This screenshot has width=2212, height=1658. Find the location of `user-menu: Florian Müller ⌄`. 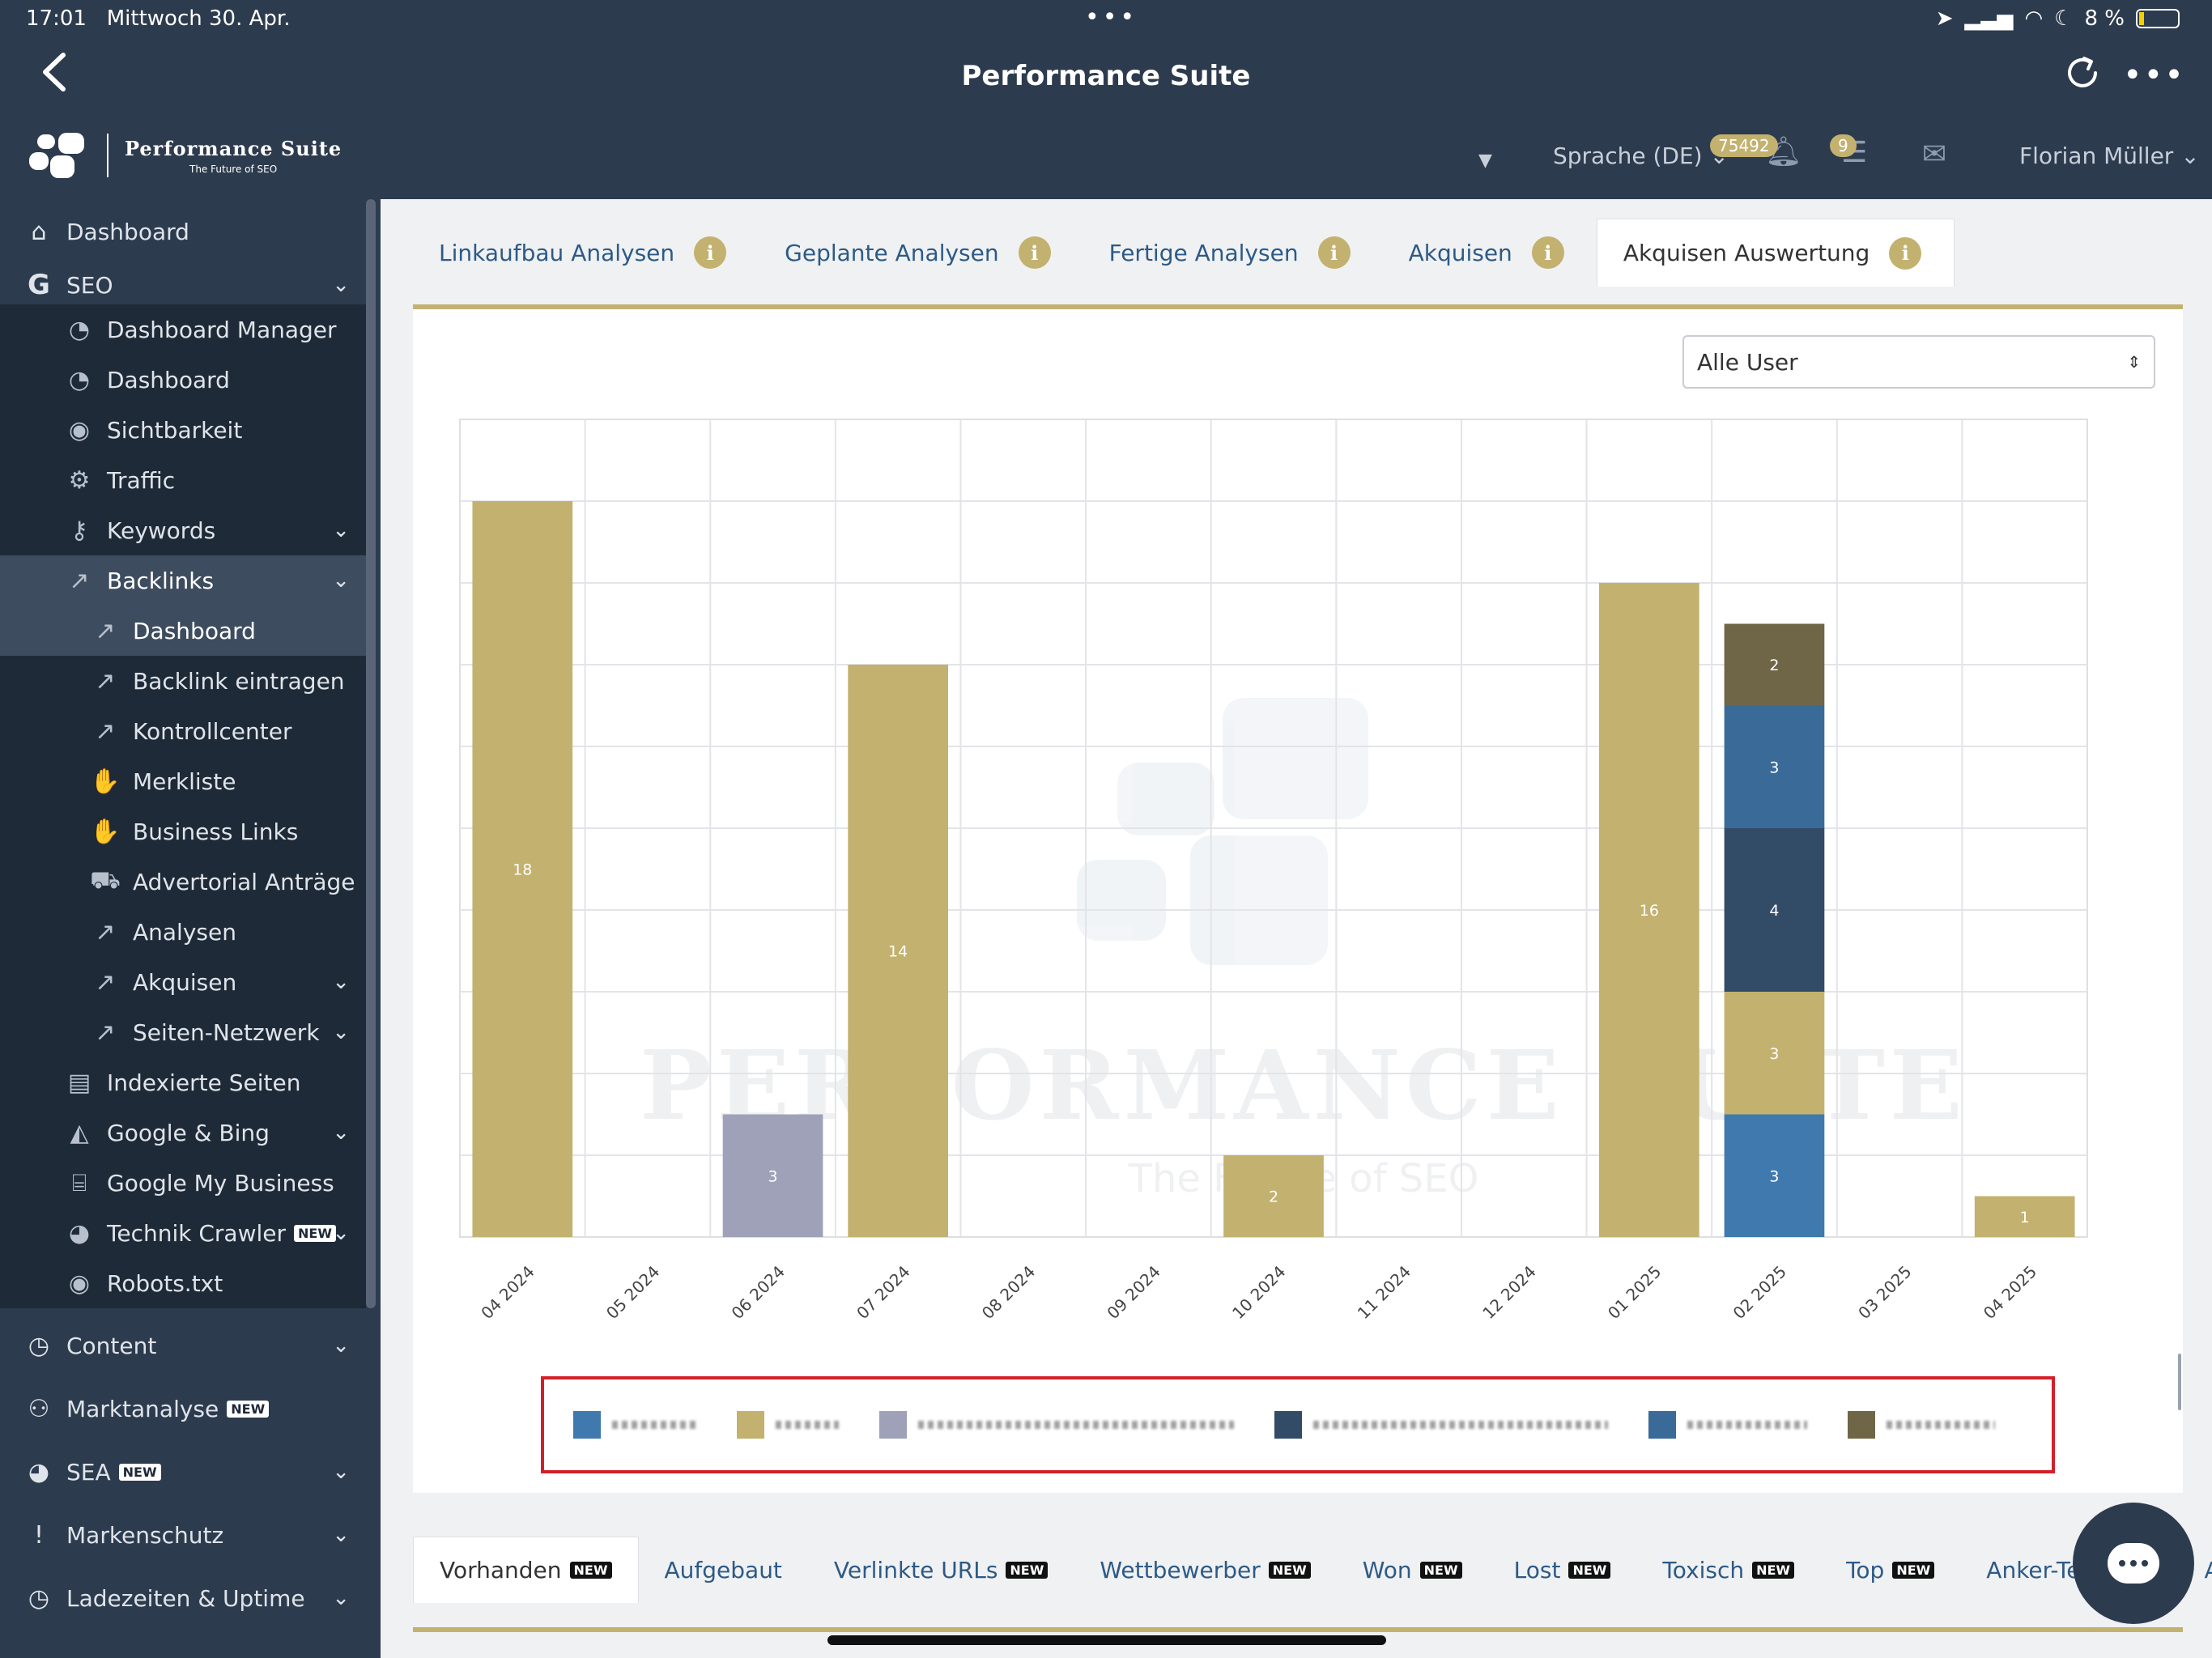

user-menu: Florian Müller ⌄ is located at coordinates (2110, 155).